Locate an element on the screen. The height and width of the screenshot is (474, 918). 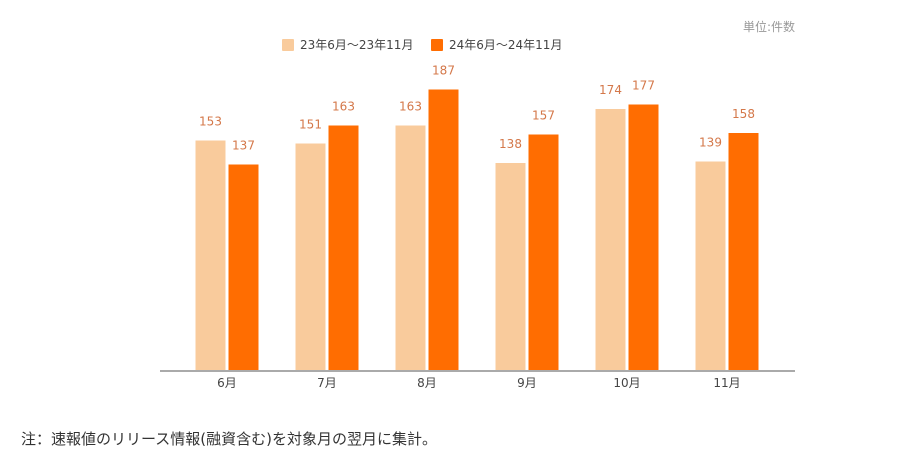
footnote: 注：速報値のリリース情報(融資含む)を対象月の翌月に集計。 is located at coordinates (229, 439).